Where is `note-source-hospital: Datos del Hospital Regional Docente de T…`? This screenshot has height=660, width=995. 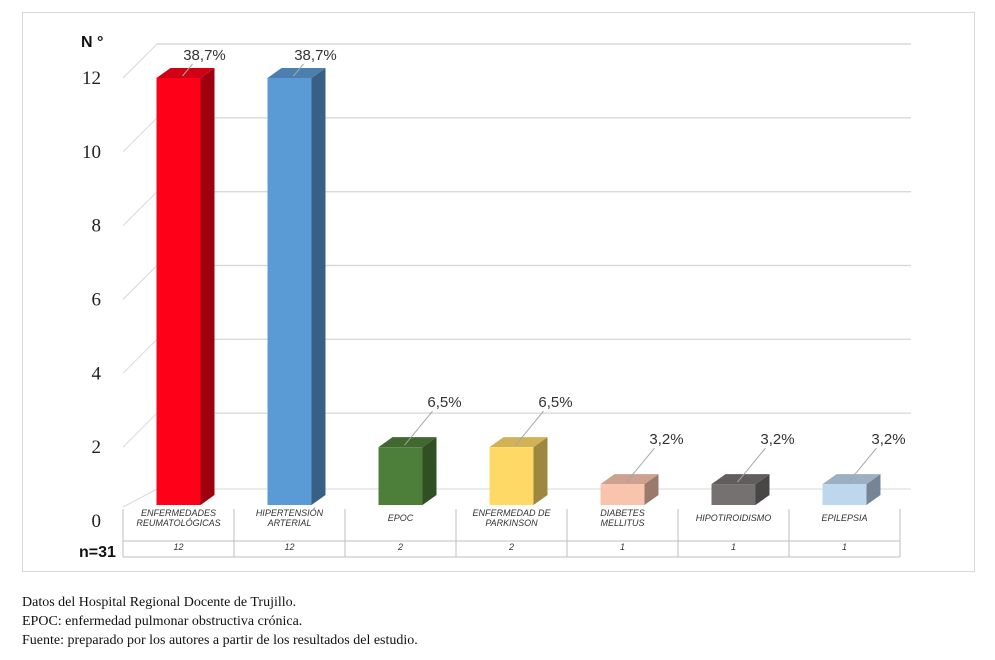 note-source-hospital: Datos del Hospital Regional Docente de T… is located at coordinates (159, 602).